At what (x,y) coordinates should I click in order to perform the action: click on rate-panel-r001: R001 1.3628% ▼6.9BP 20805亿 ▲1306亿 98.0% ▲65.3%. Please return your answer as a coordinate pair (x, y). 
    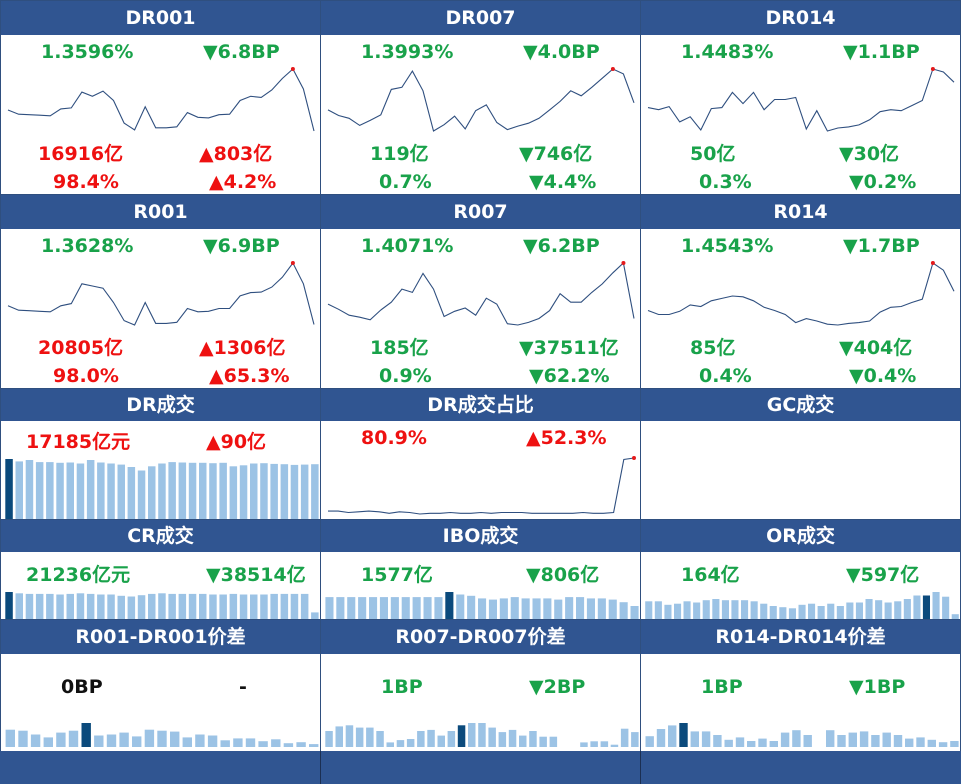
    Looking at the image, I should click on (160, 291).